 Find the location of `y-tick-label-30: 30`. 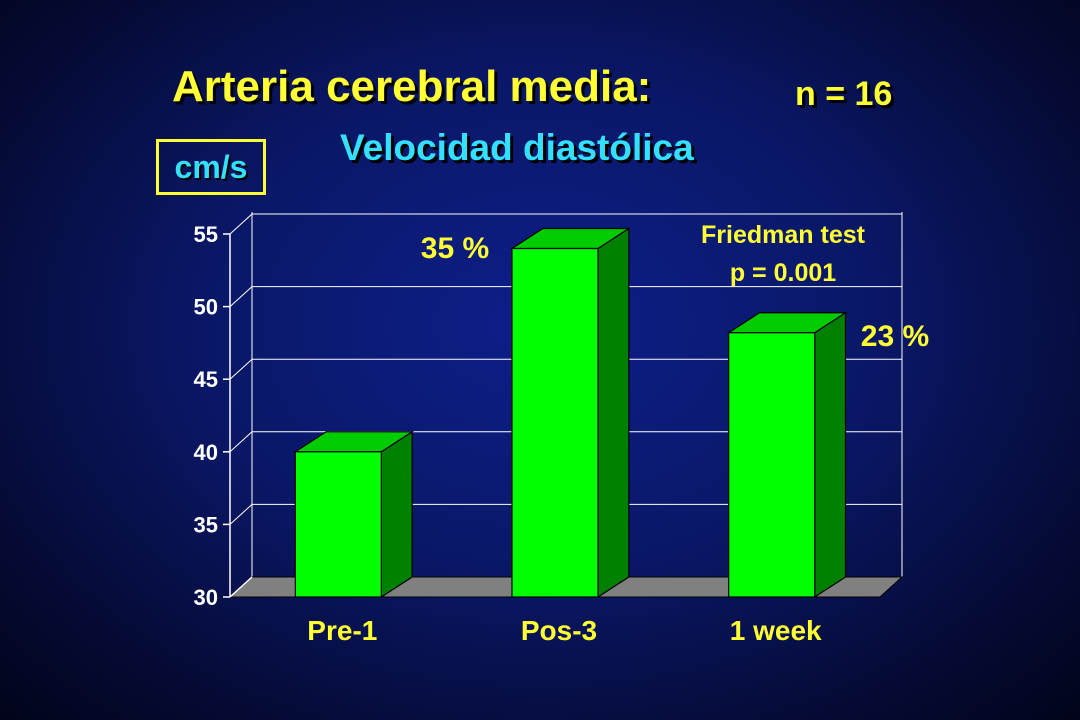

y-tick-label-30: 30 is located at coordinates (206, 597).